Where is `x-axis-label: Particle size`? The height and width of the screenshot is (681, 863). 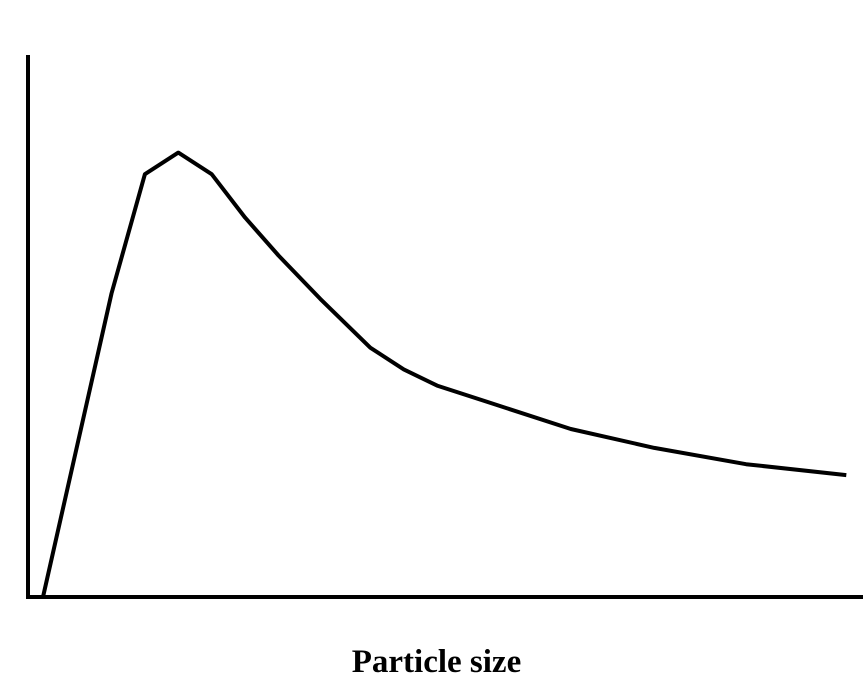
x-axis-label: Particle size is located at coordinates (436, 662).